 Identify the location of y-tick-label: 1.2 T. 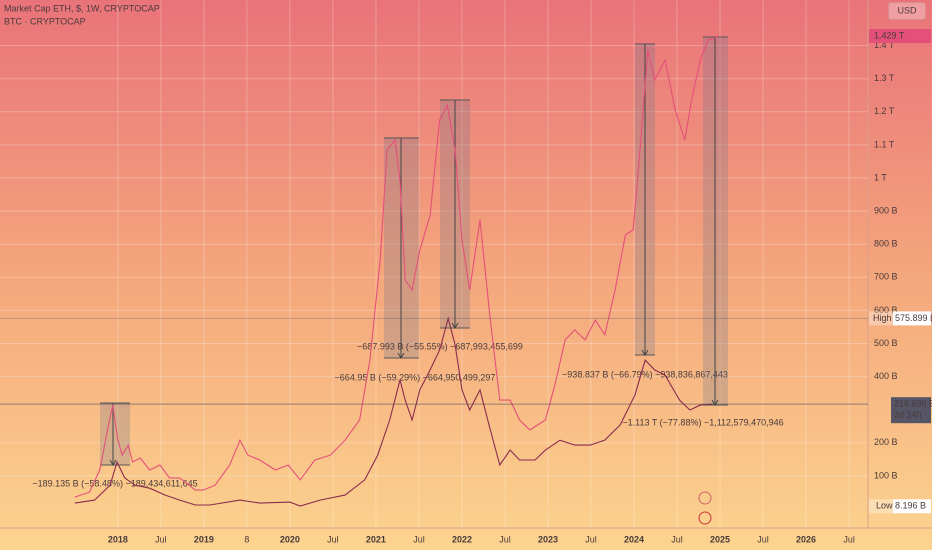
(884, 111).